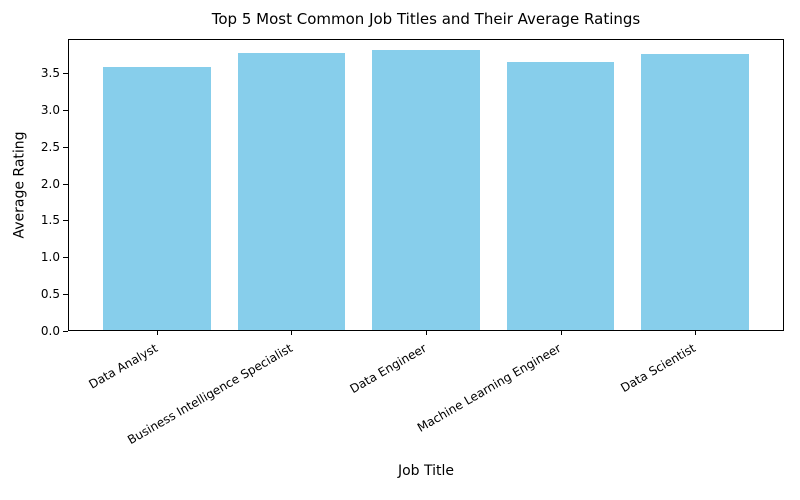 The image size is (800, 500). I want to click on y-tick-label: 1.0, so click(50, 257).